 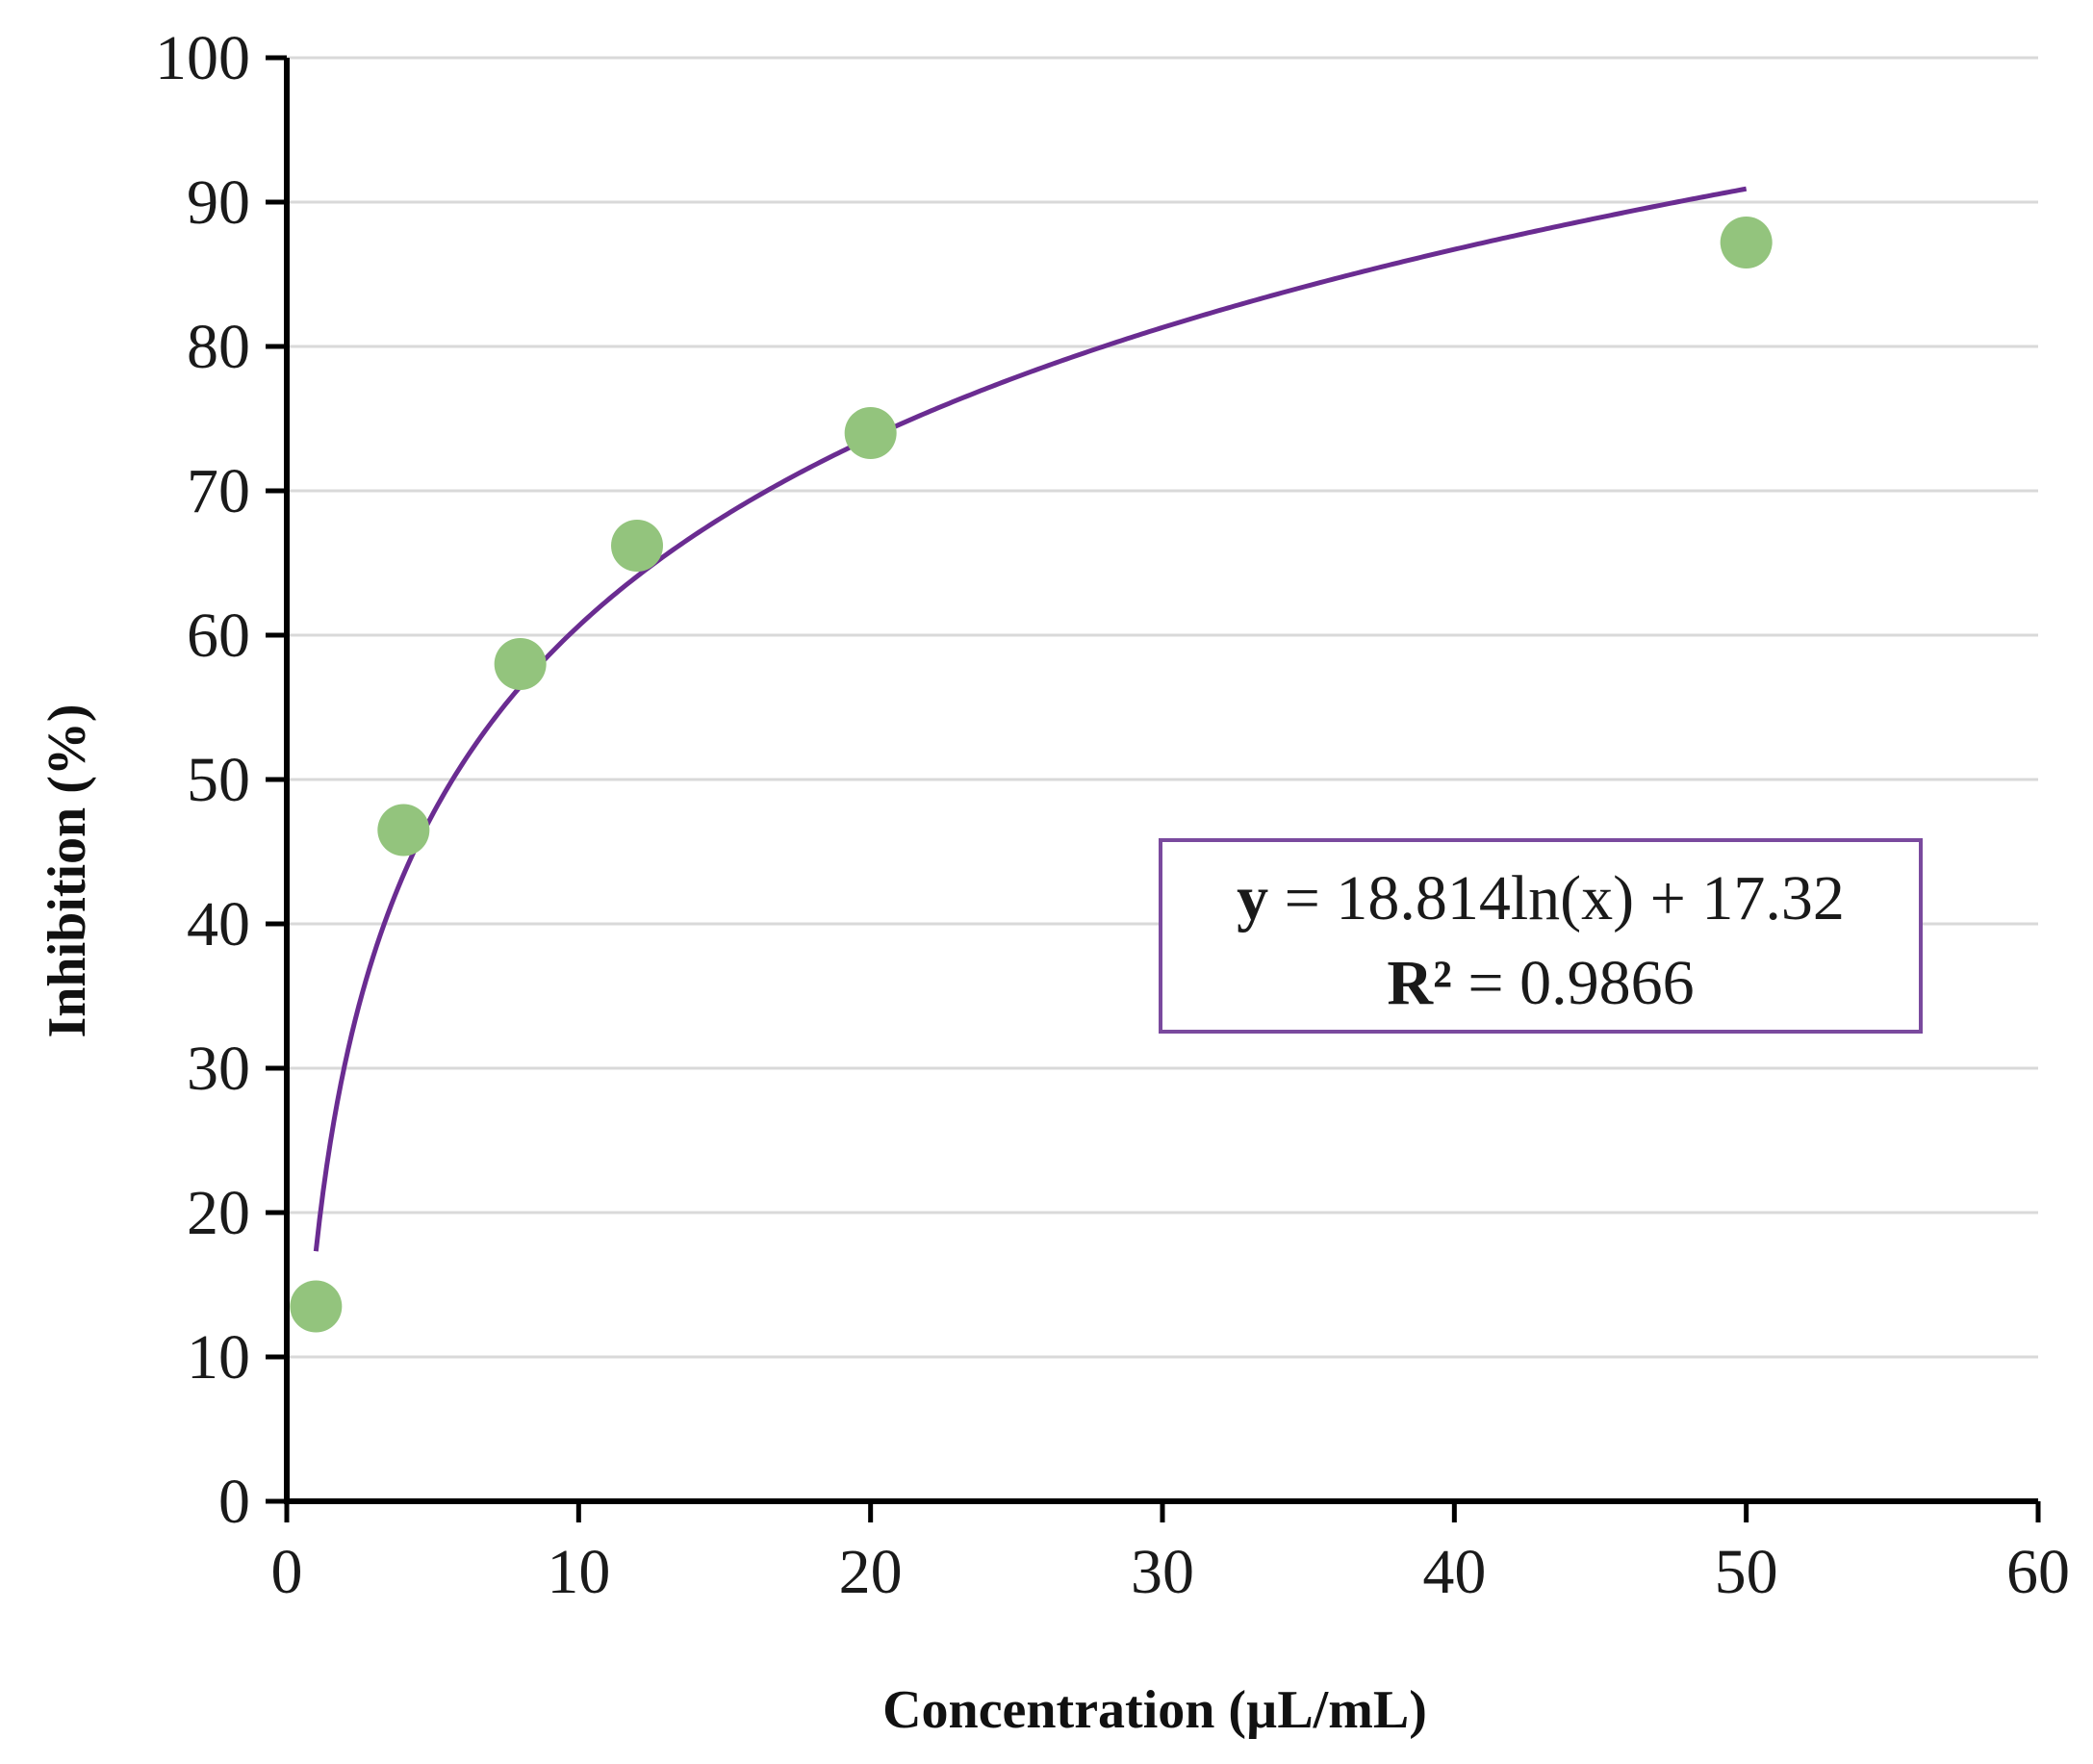 What do you see at coordinates (218, 491) in the screenshot?
I see `y-tick-label-70: 70` at bounding box center [218, 491].